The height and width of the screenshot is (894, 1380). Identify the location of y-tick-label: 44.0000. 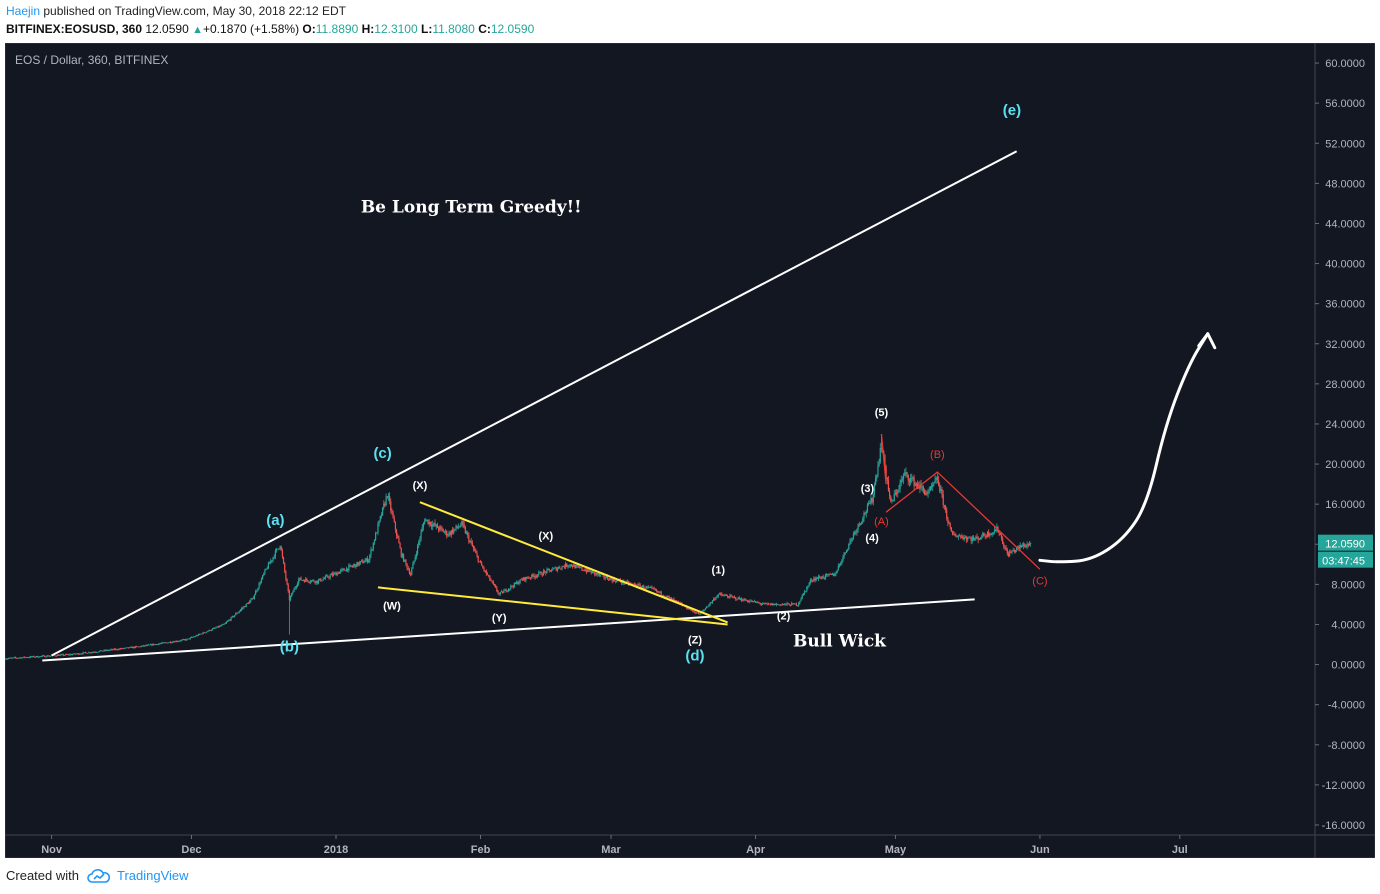
(1345, 224).